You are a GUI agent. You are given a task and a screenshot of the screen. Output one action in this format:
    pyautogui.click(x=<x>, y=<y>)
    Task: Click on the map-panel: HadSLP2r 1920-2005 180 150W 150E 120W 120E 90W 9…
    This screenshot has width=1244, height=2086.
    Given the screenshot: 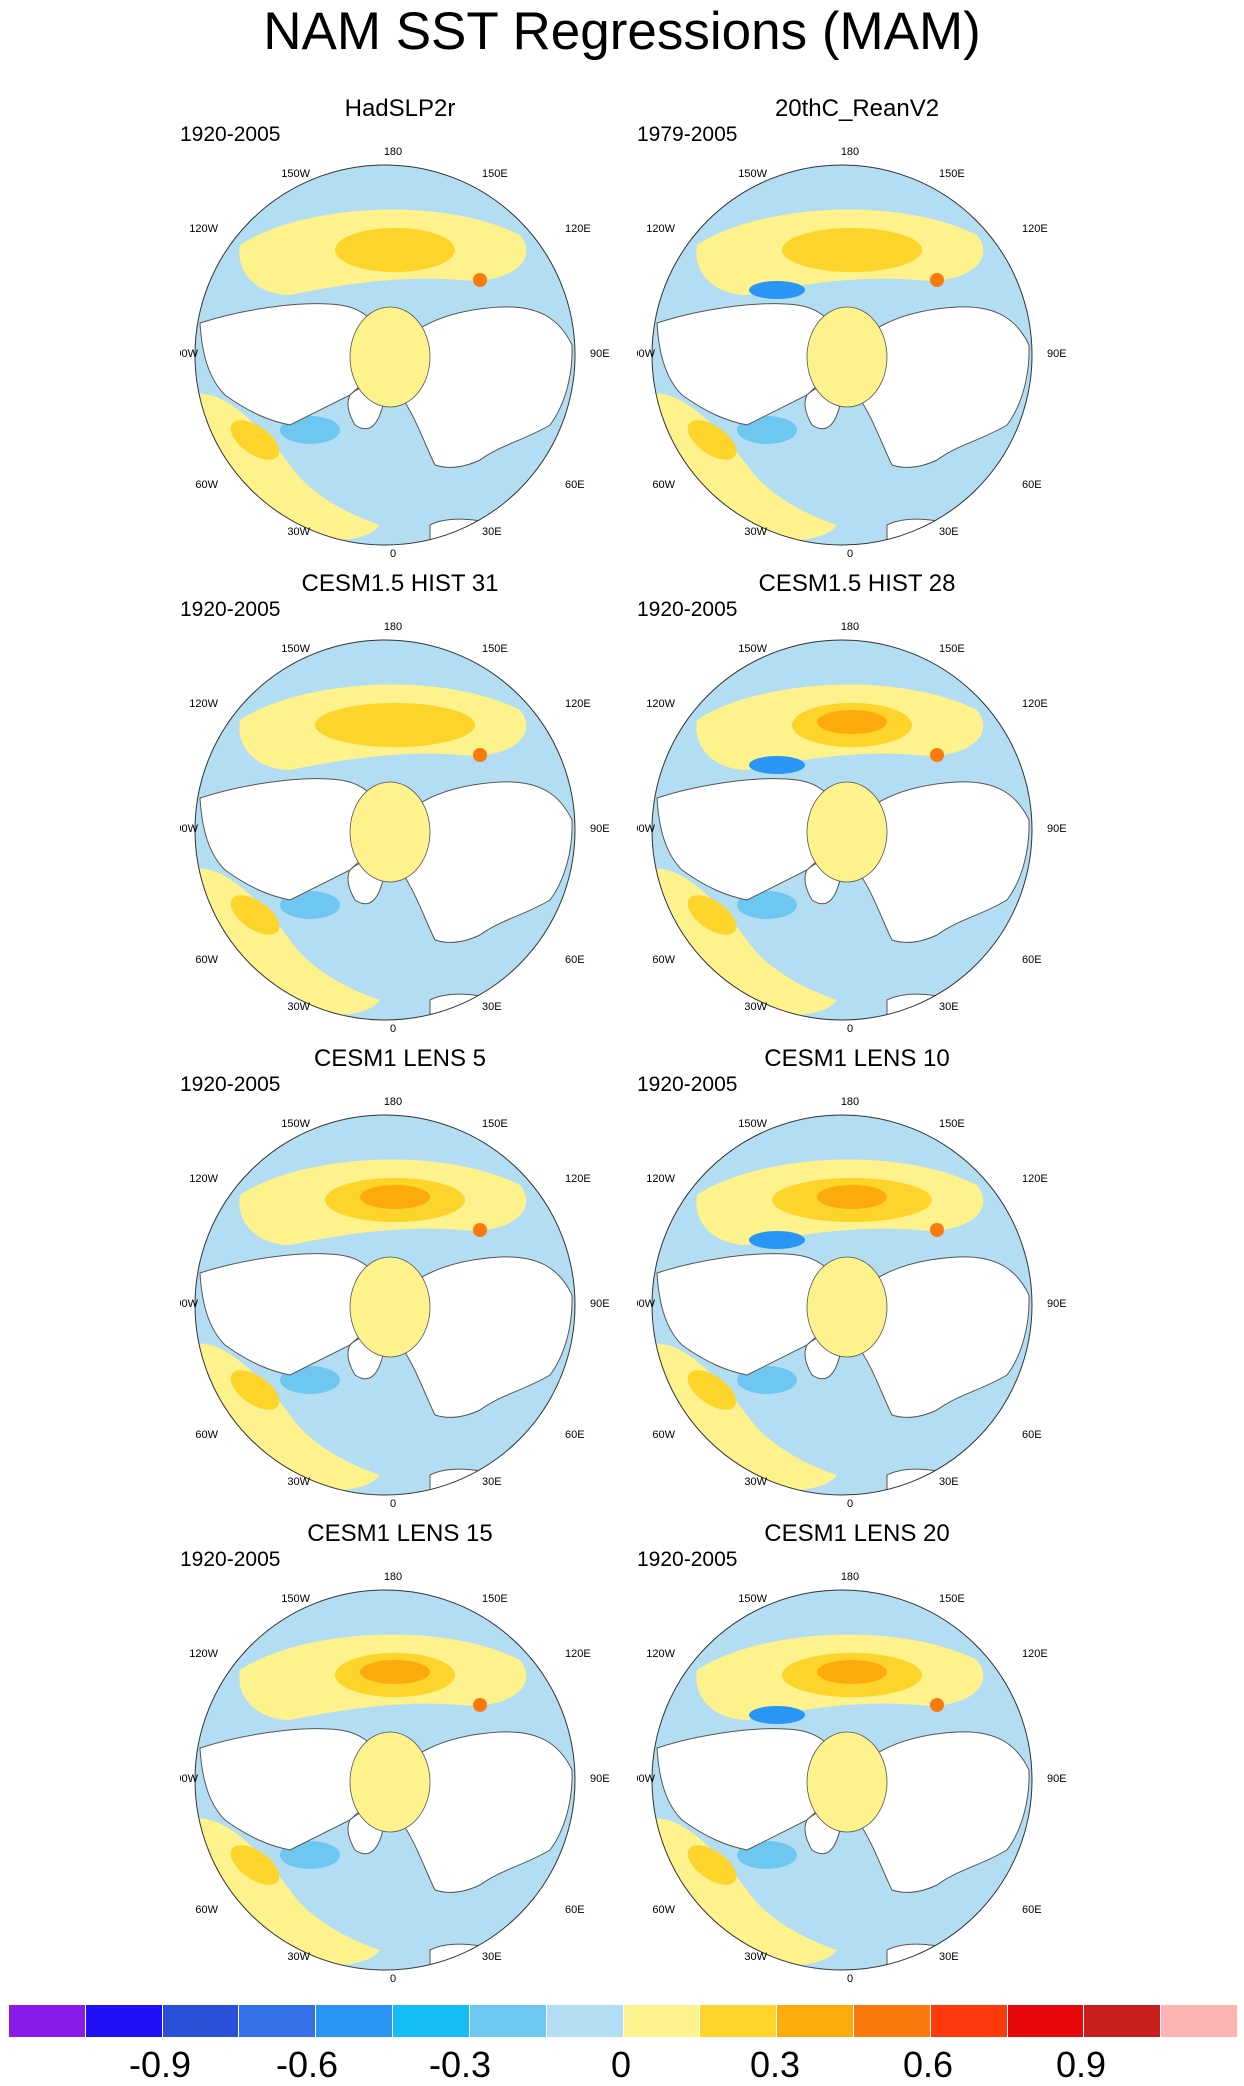 What is the action you would take?
    pyautogui.click(x=400, y=330)
    